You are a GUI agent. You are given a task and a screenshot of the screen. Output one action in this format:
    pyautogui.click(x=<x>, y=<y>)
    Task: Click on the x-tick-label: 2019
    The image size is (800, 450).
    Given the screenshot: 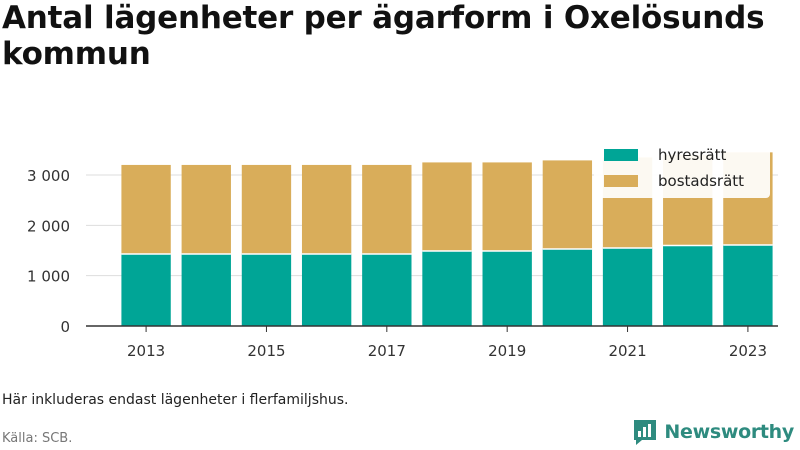 What is the action you would take?
    pyautogui.click(x=507, y=351)
    